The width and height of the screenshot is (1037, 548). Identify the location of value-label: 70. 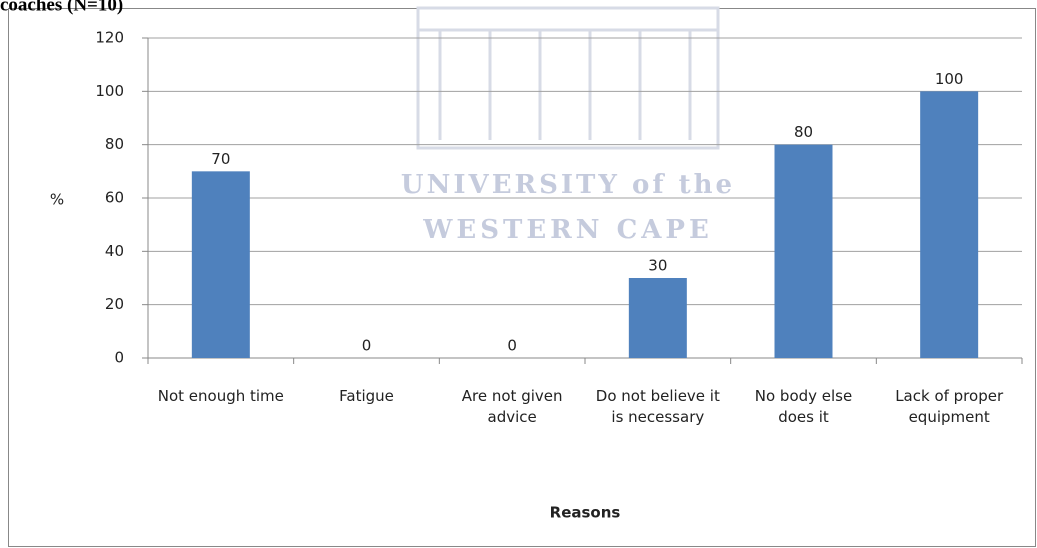
(220, 159).